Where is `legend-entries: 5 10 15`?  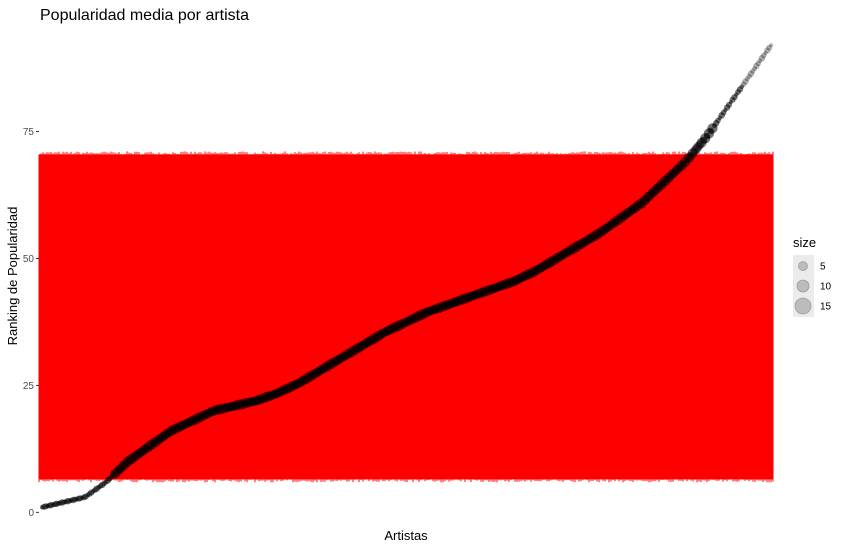
legend-entries: 5 10 15 is located at coordinates (813, 288).